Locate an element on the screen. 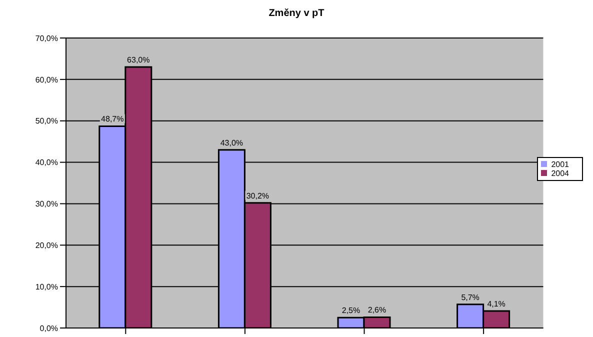  y-tick-label: 10,0% is located at coordinates (46, 287).